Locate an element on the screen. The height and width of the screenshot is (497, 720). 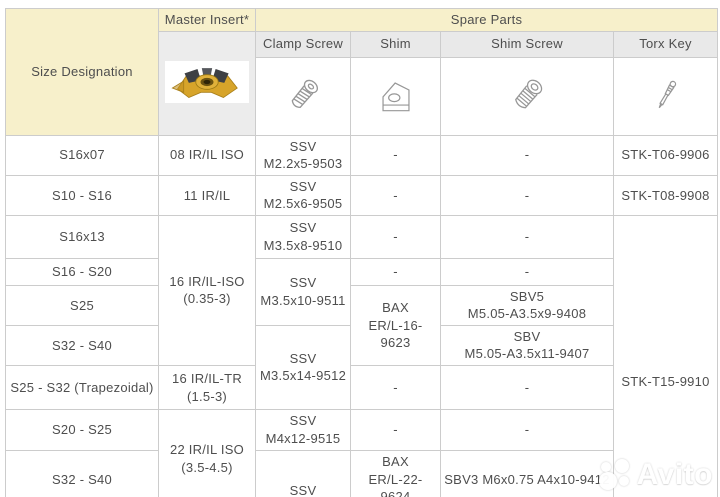
torx-key-cell: STK-T06-9906 is located at coordinates (665, 155).